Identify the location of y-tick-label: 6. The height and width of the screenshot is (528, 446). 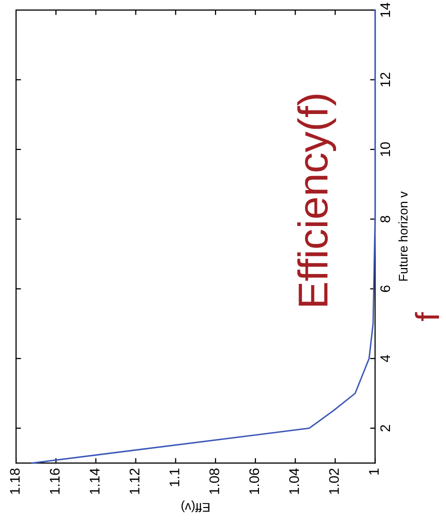
(385, 289).